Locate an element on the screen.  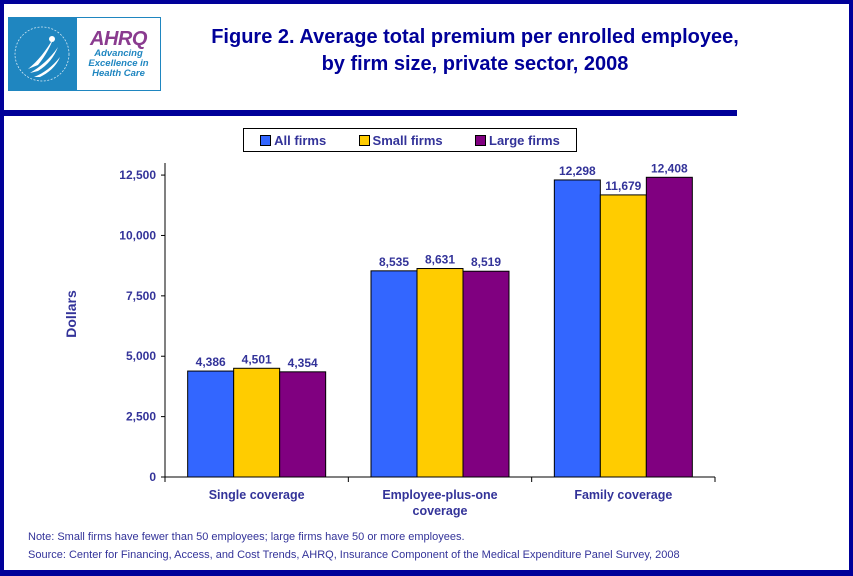
legend-swatch-small-firms is located at coordinates (364, 140).